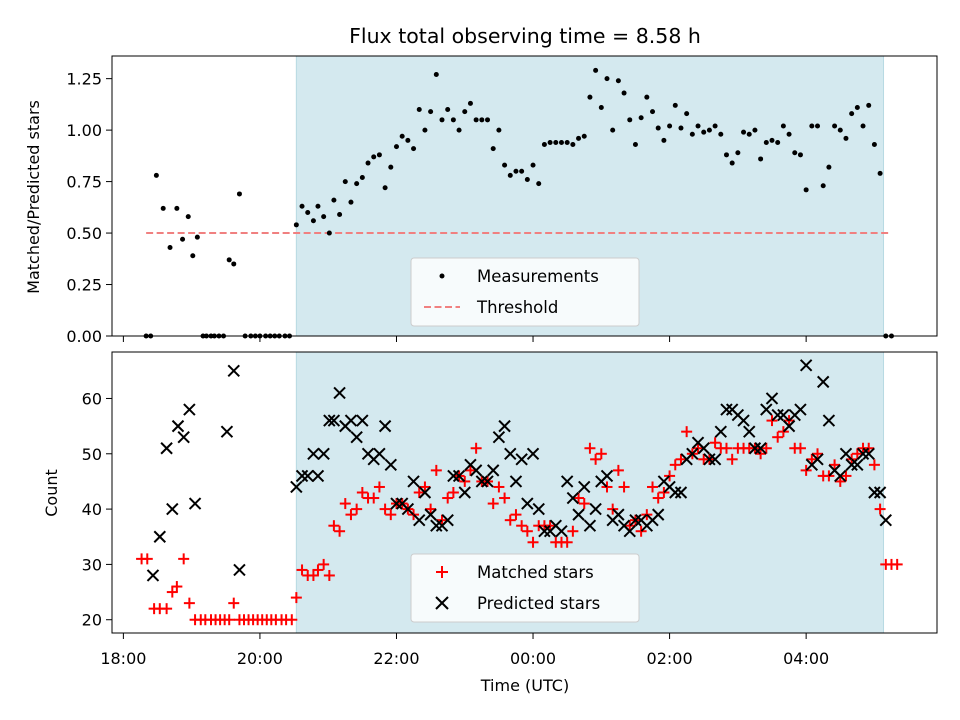 The width and height of the screenshot is (960, 720). What do you see at coordinates (517, 307) in the screenshot?
I see `legend-threshold-label: Threshold` at bounding box center [517, 307].